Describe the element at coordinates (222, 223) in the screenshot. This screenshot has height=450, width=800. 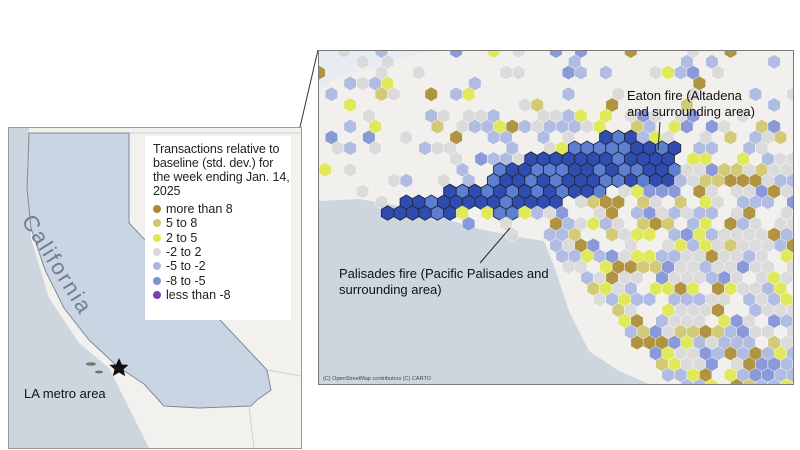
I see `legend-item: 5 to 8` at that location.